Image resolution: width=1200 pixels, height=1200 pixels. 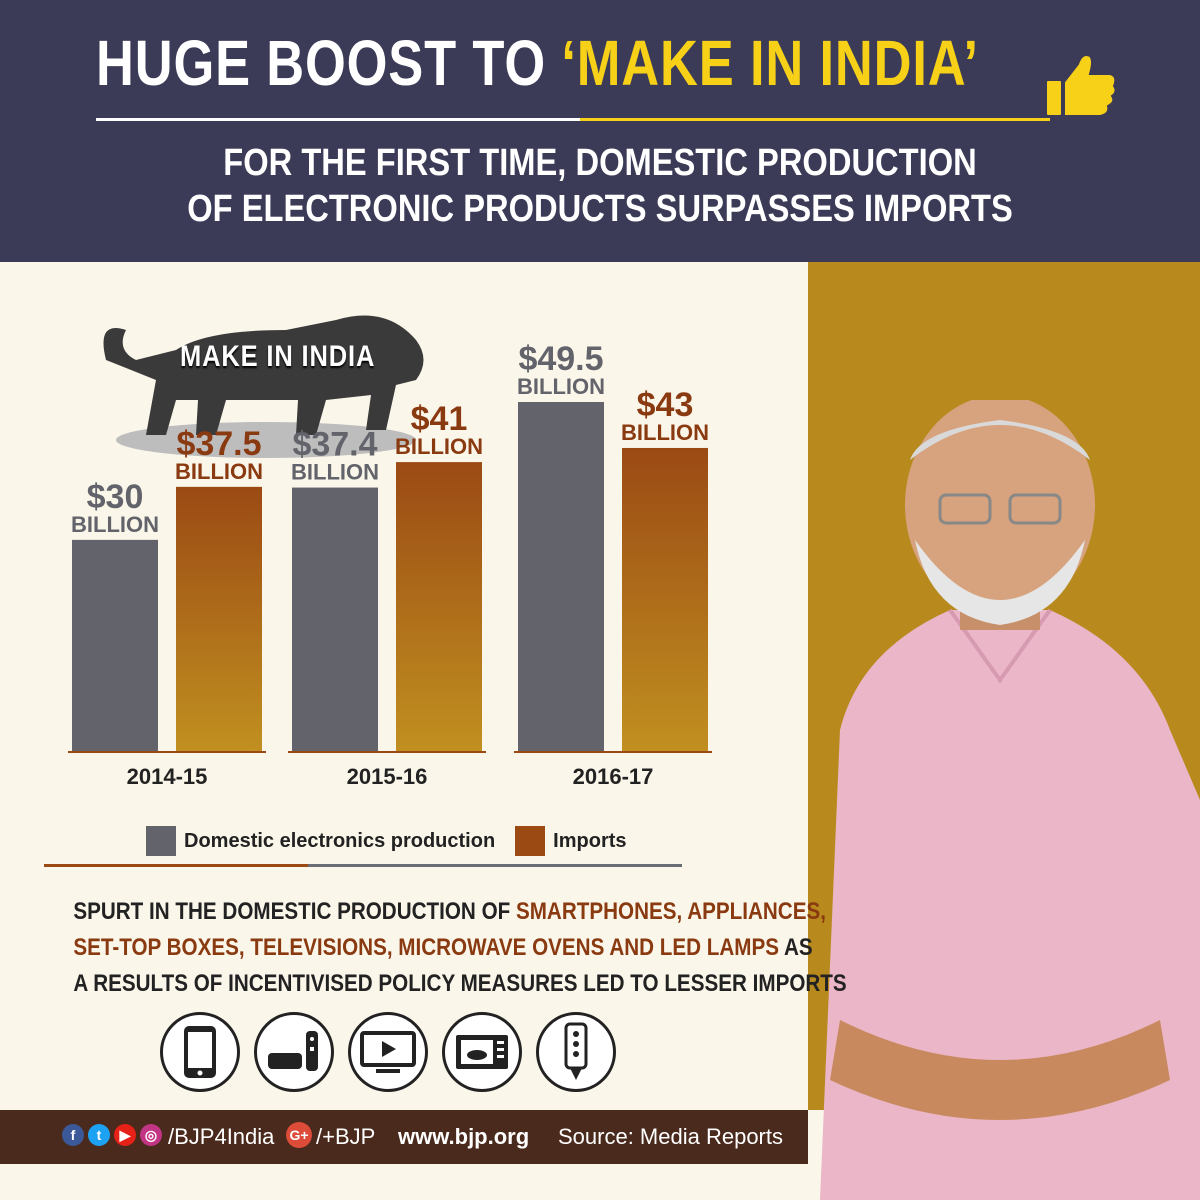 What do you see at coordinates (439, 419) in the screenshot?
I see `data-label-value: $41` at bounding box center [439, 419].